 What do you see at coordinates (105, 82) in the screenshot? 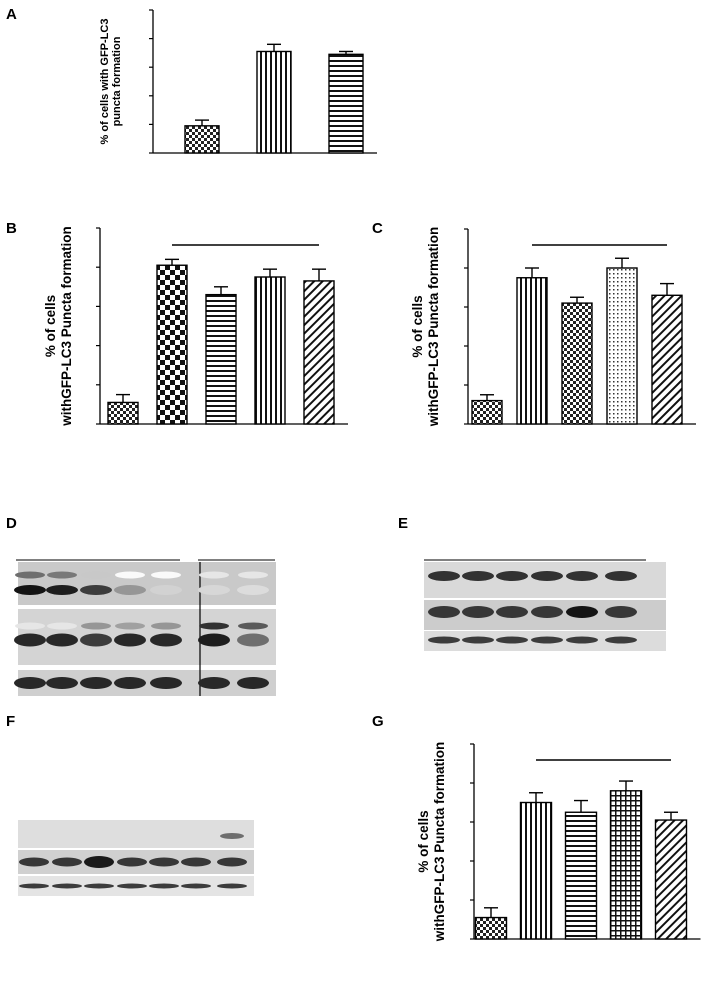
I see `y-axis-label-line: % of cells with GFP-LC3` at bounding box center [105, 82].